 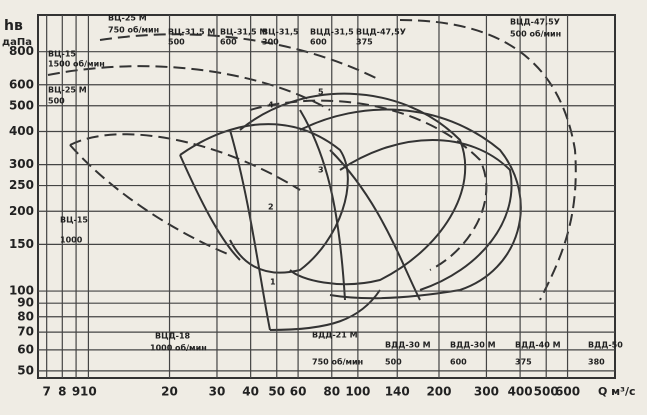 I want to click on y-tick-label: 300, so click(x=21, y=164).